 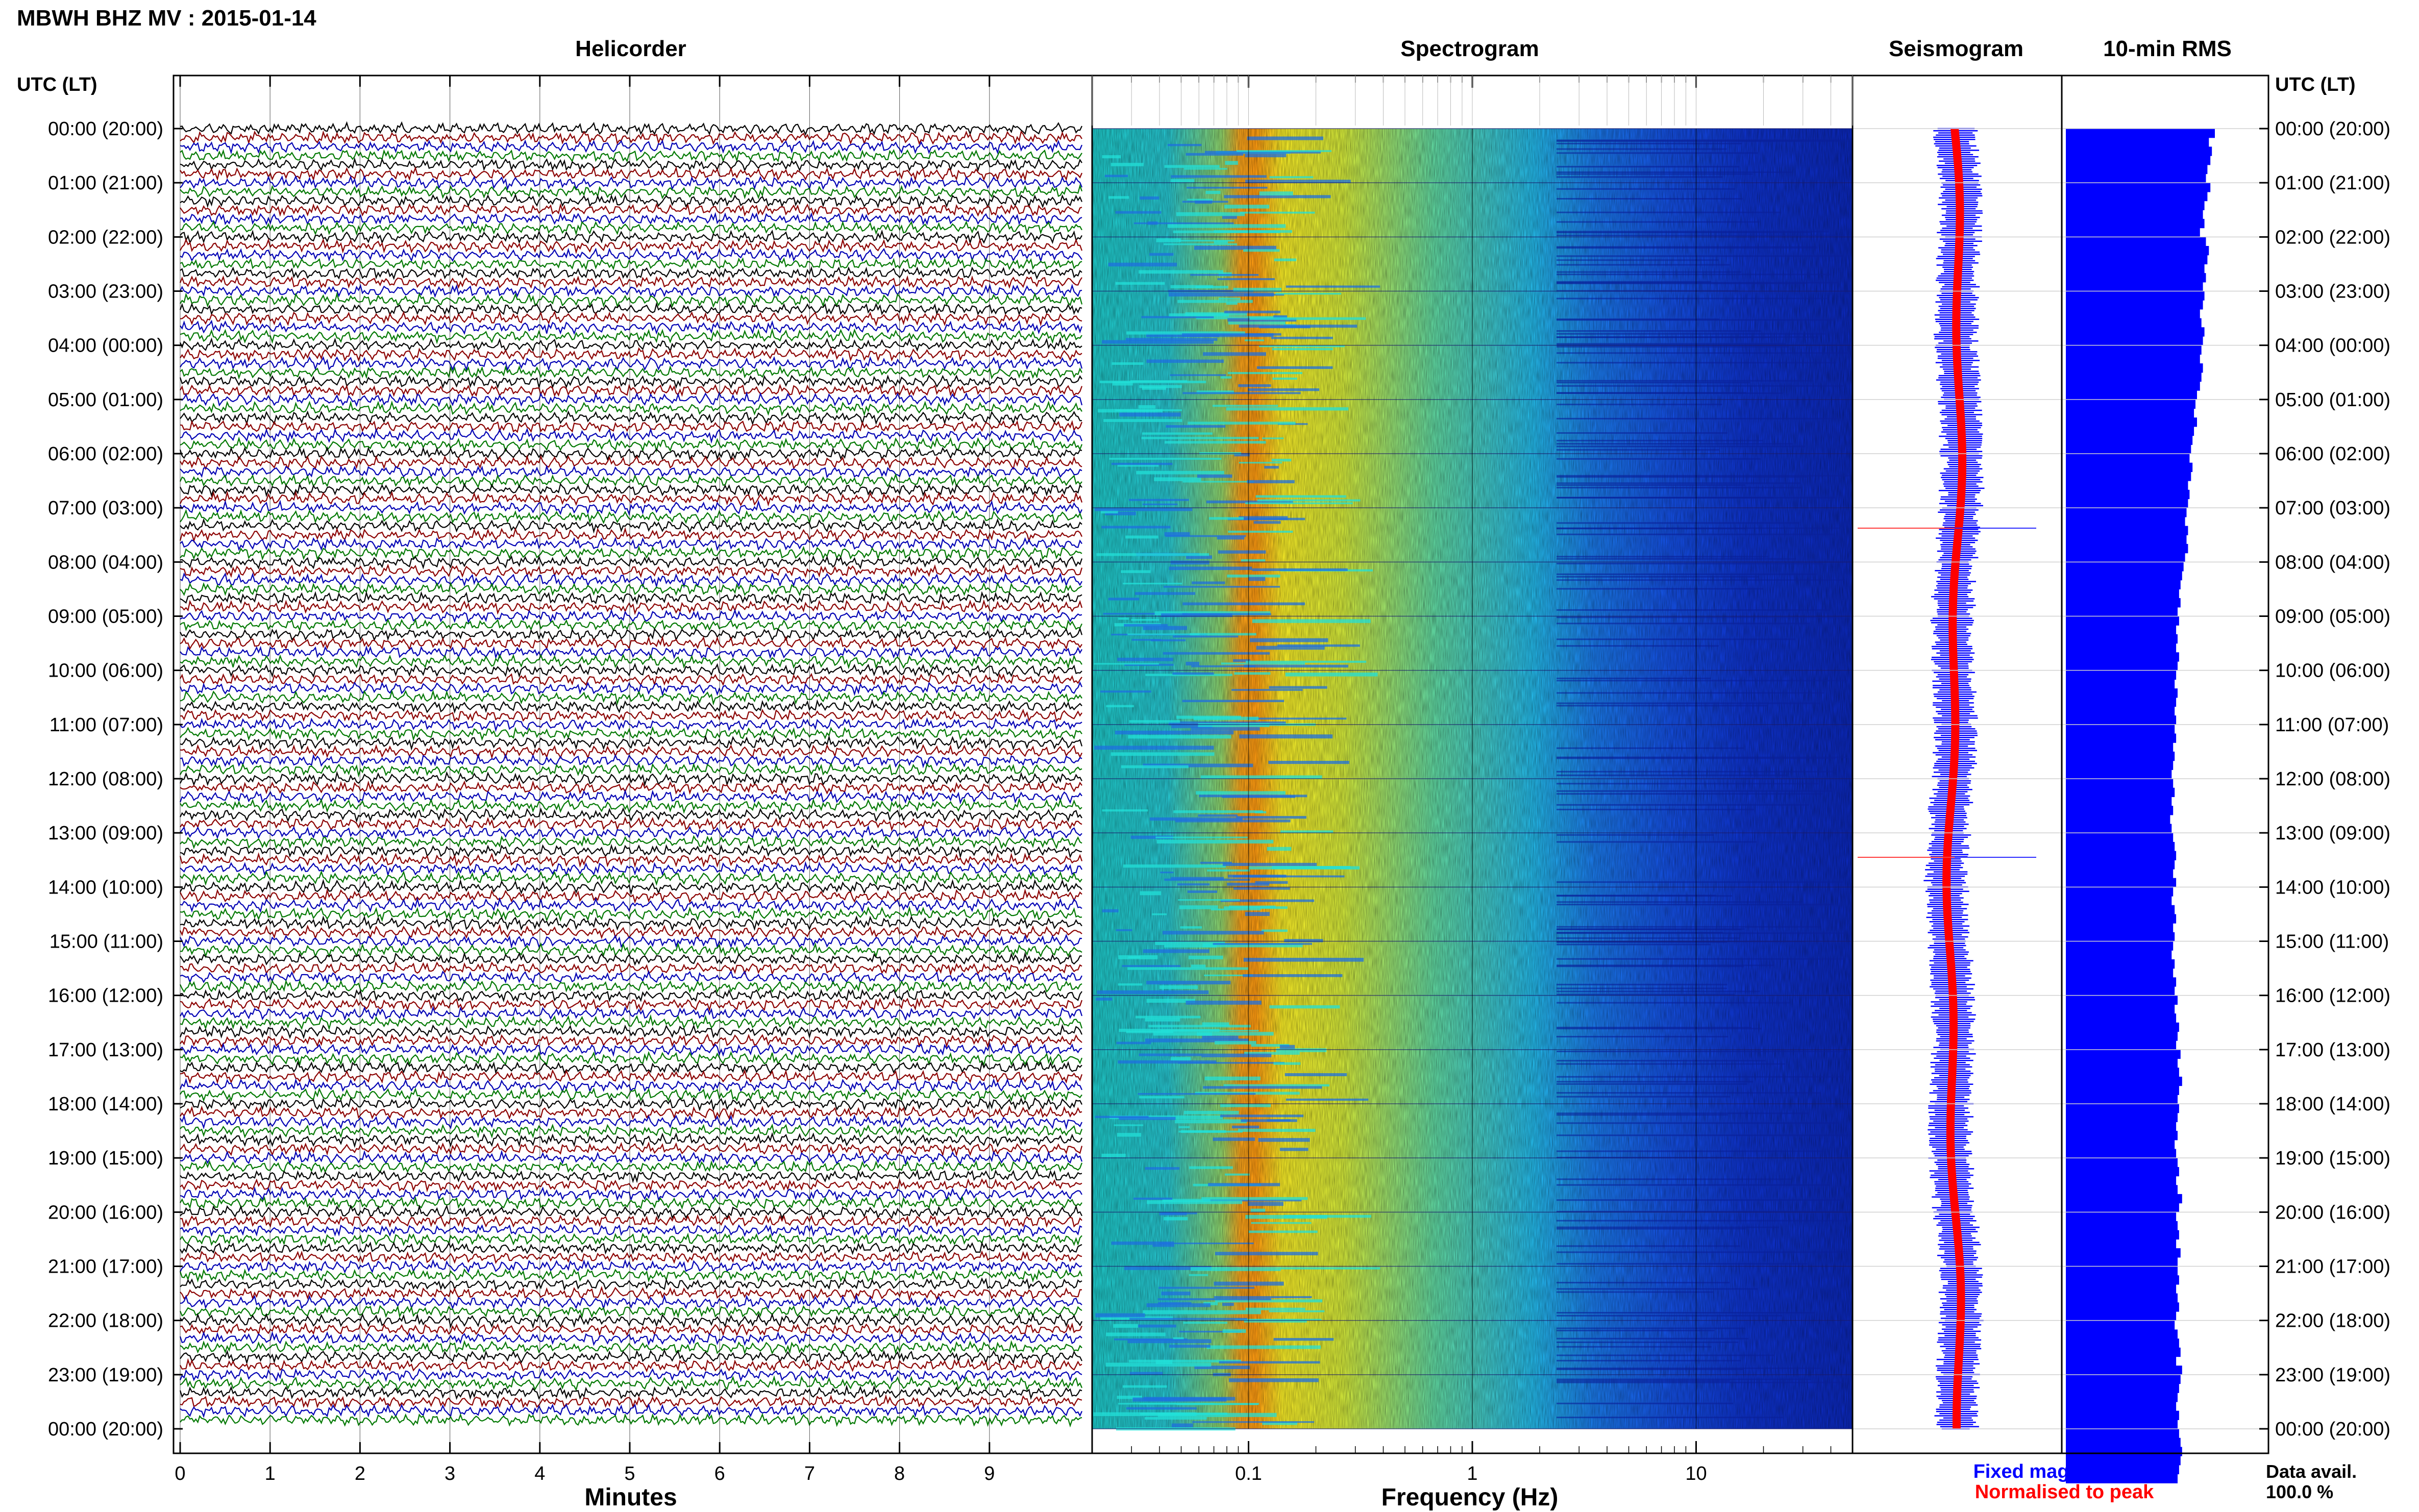 I want to click on data-avail-value: 100.0 %, so click(x=2299, y=1491).